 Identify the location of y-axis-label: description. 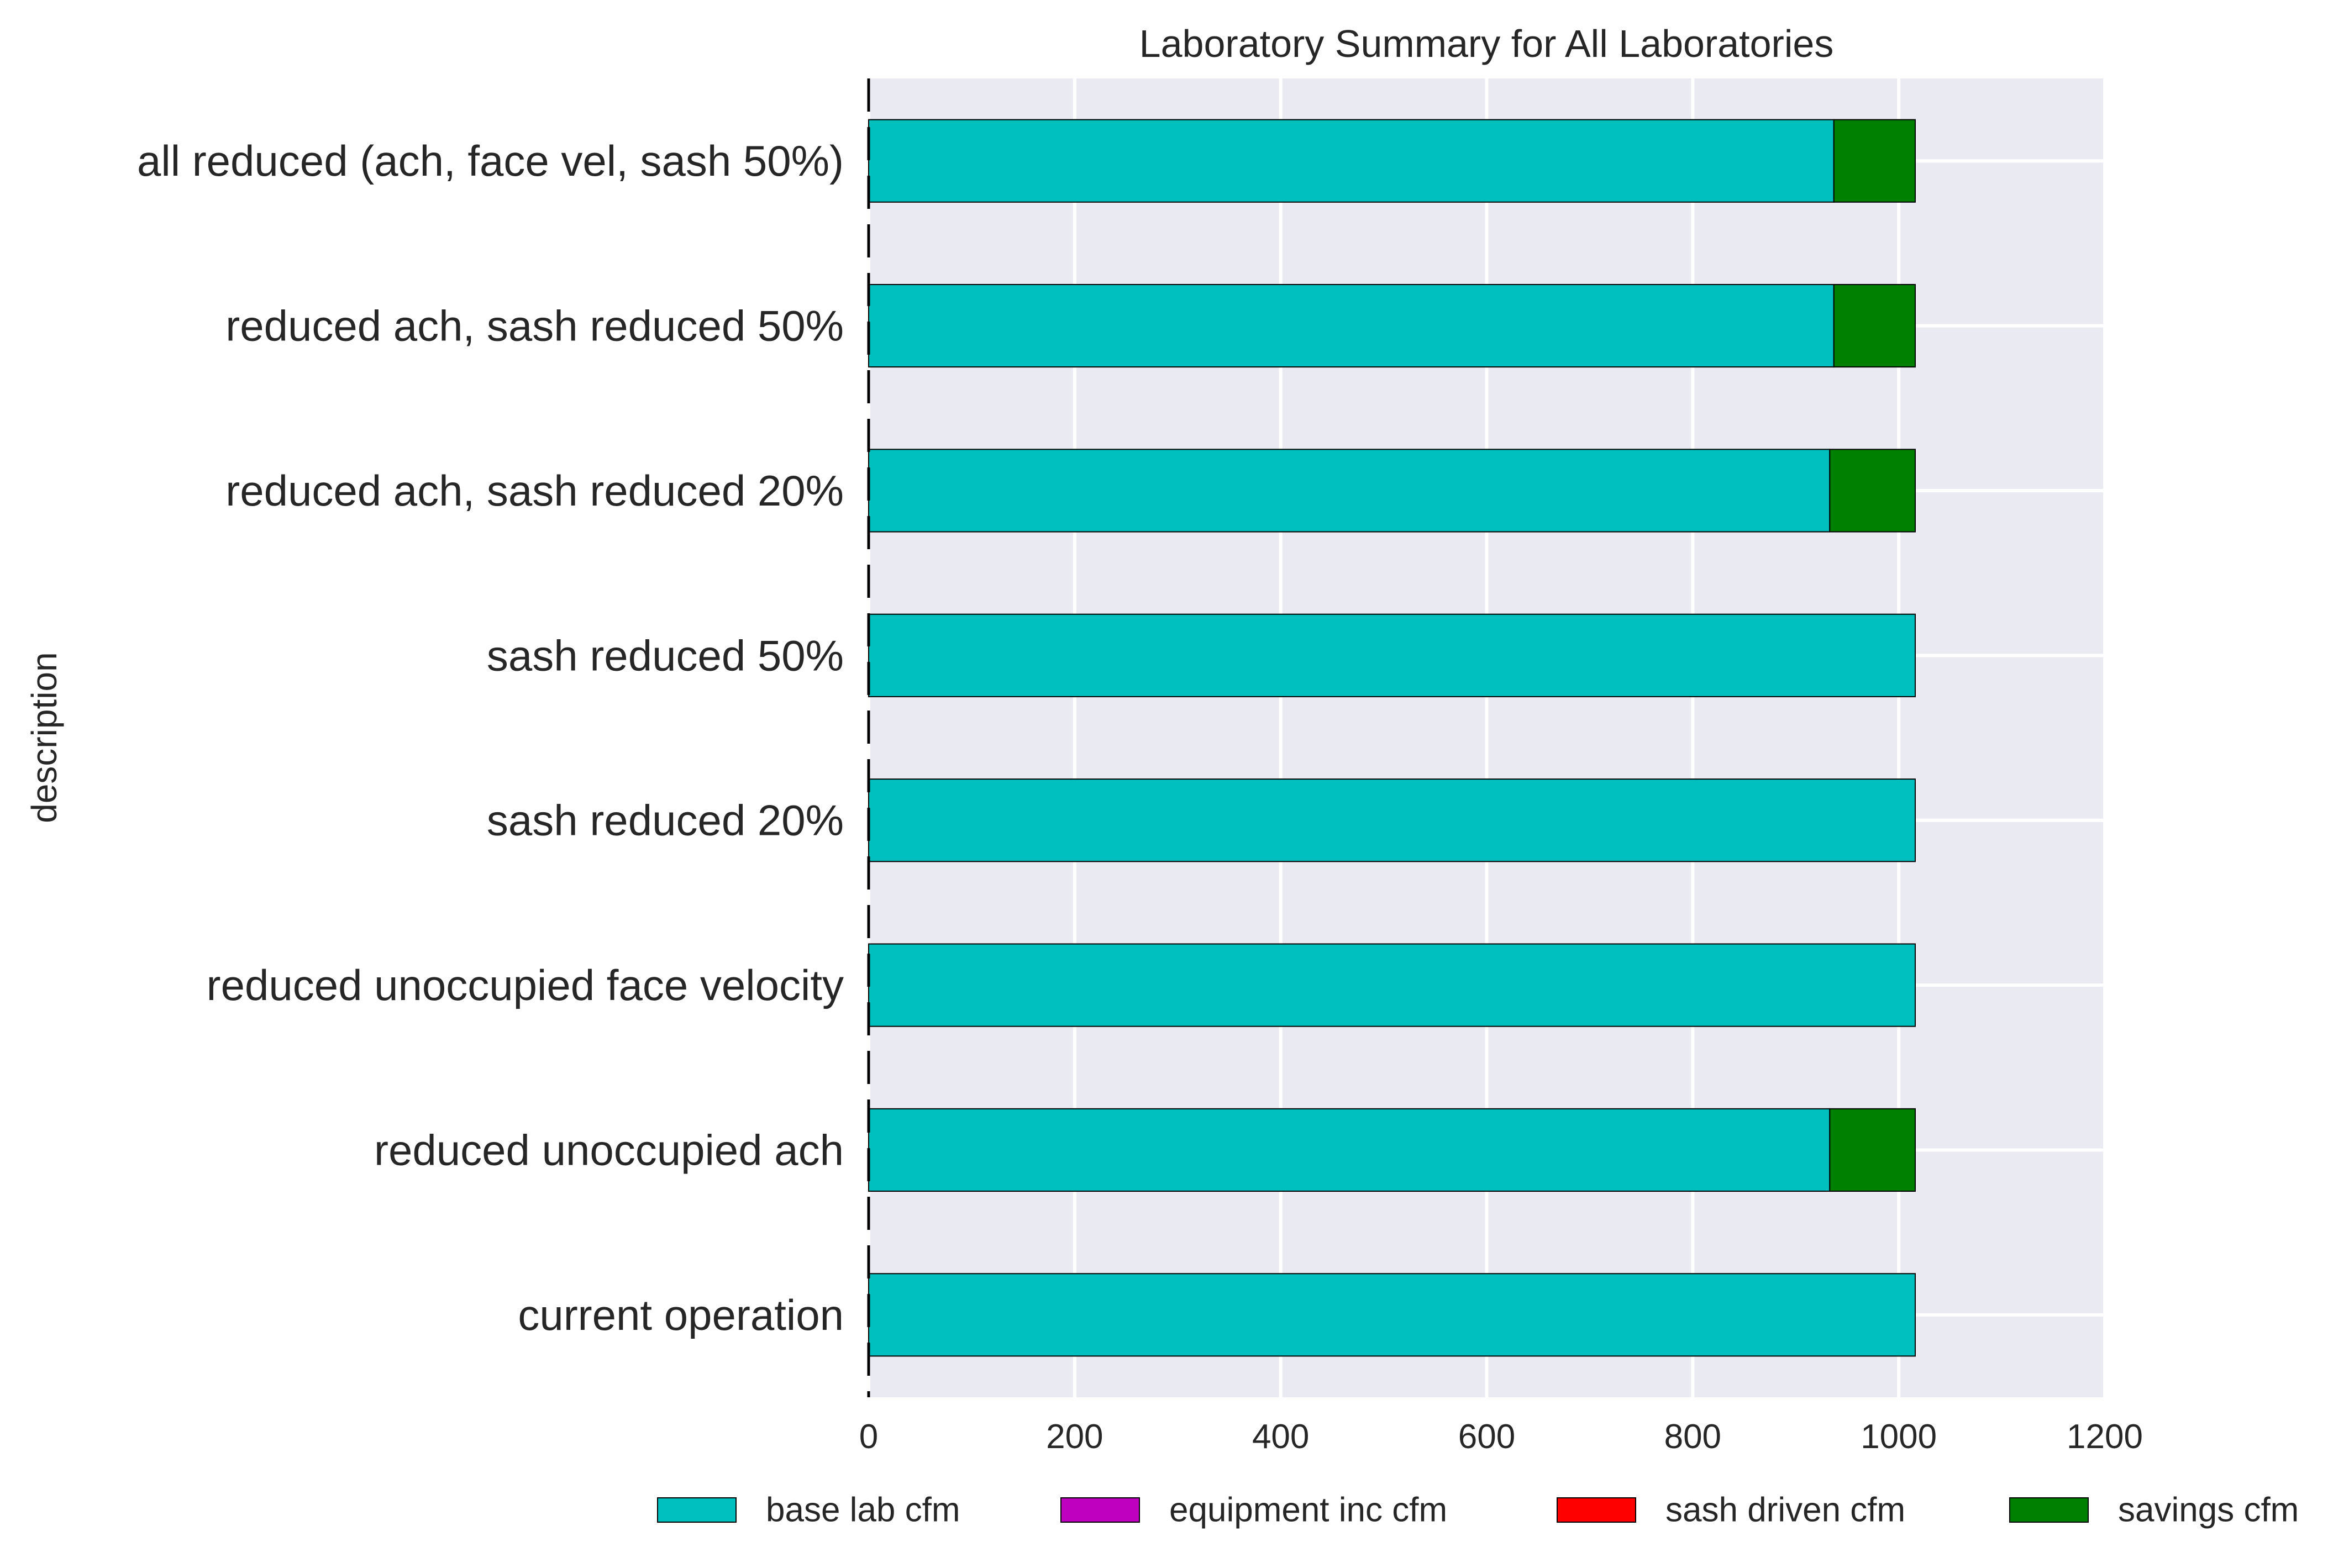
(44, 737).